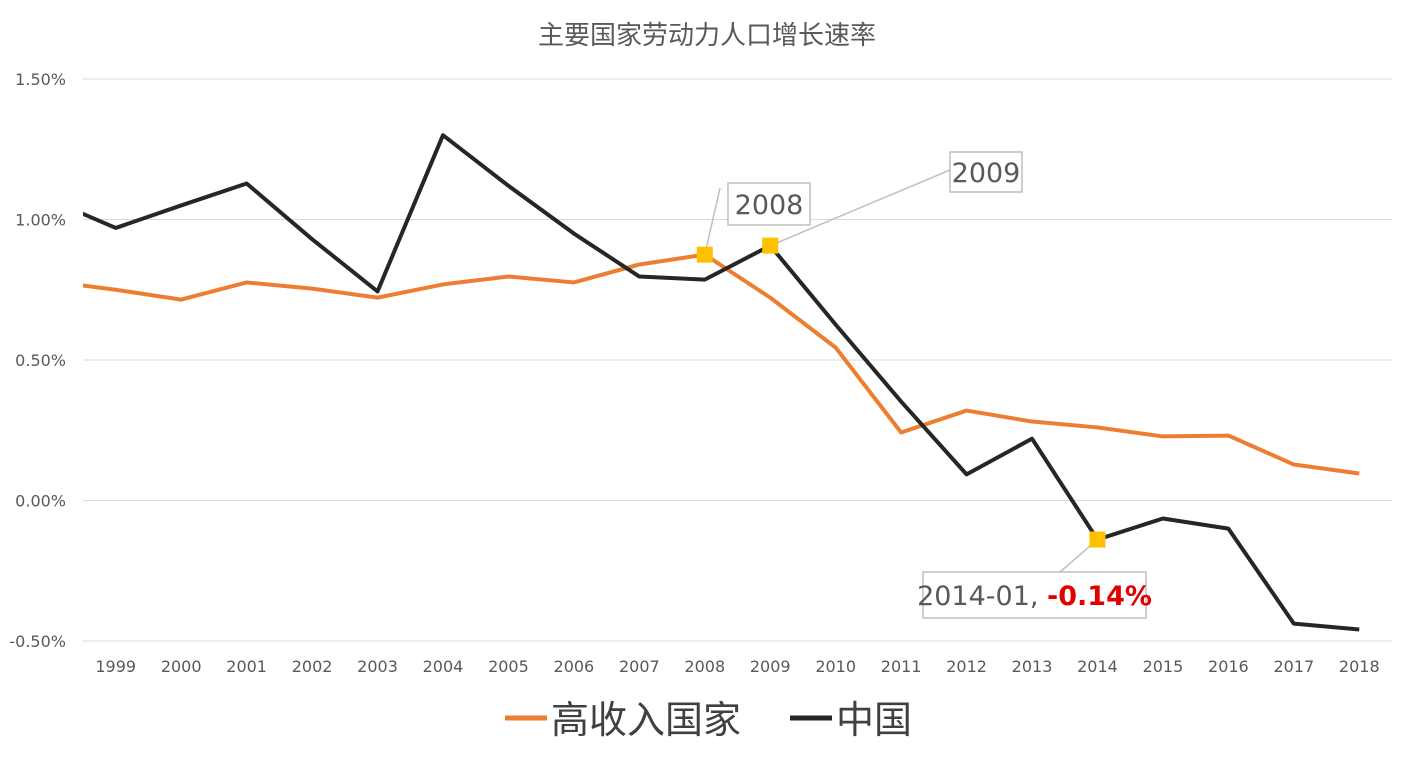 This screenshot has height=770, width=1415. I want to click on x-tick-label: 2014, so click(1097, 666).